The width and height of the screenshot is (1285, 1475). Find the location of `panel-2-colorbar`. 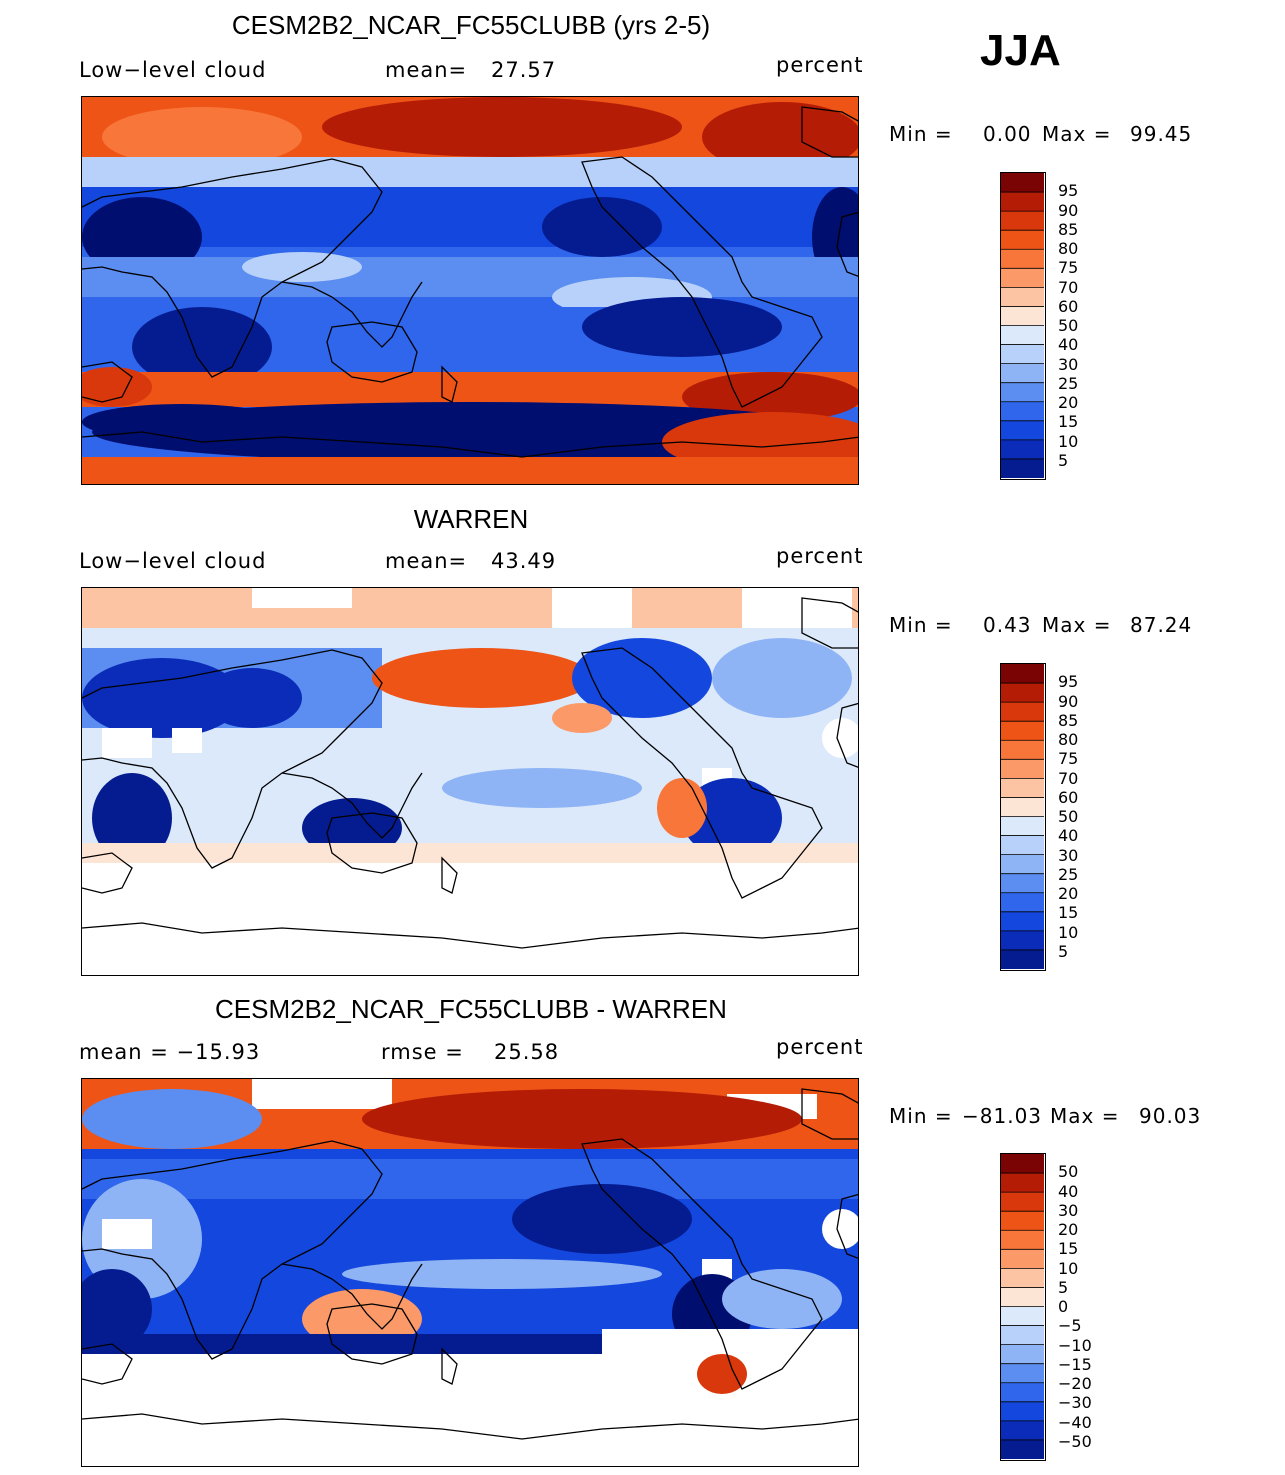

panel-2-colorbar is located at coordinates (1023, 817).